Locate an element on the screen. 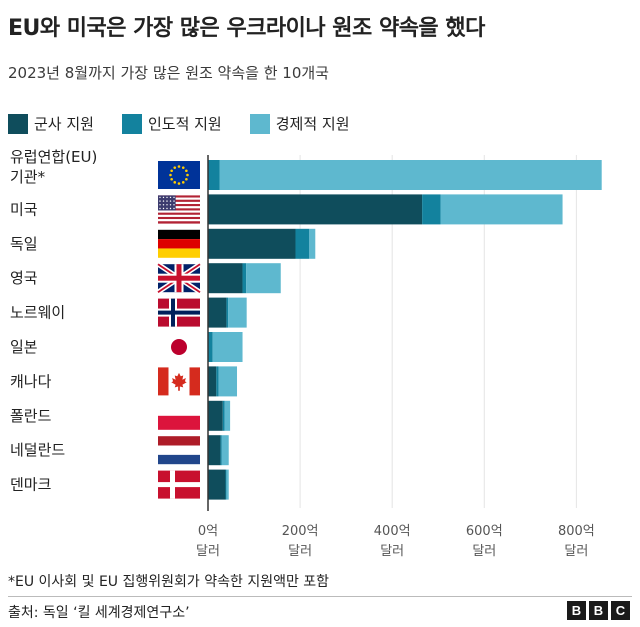 The width and height of the screenshot is (640, 627). legend-item-humanitarian: 인도적 지원 is located at coordinates (171, 123).